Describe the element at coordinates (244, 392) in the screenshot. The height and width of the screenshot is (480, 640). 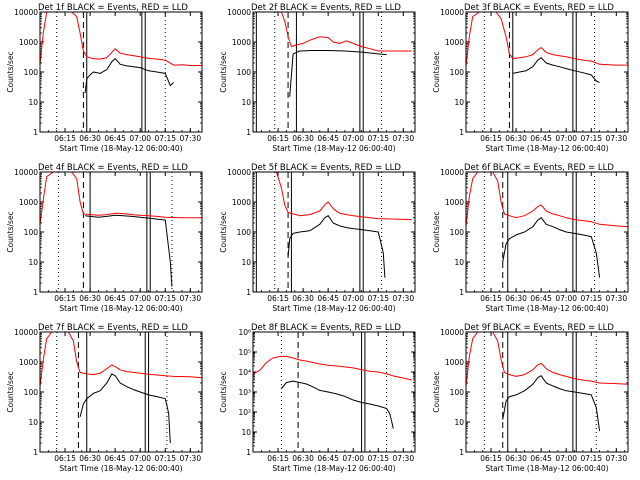
I see `y-tick-label: 10³` at that location.